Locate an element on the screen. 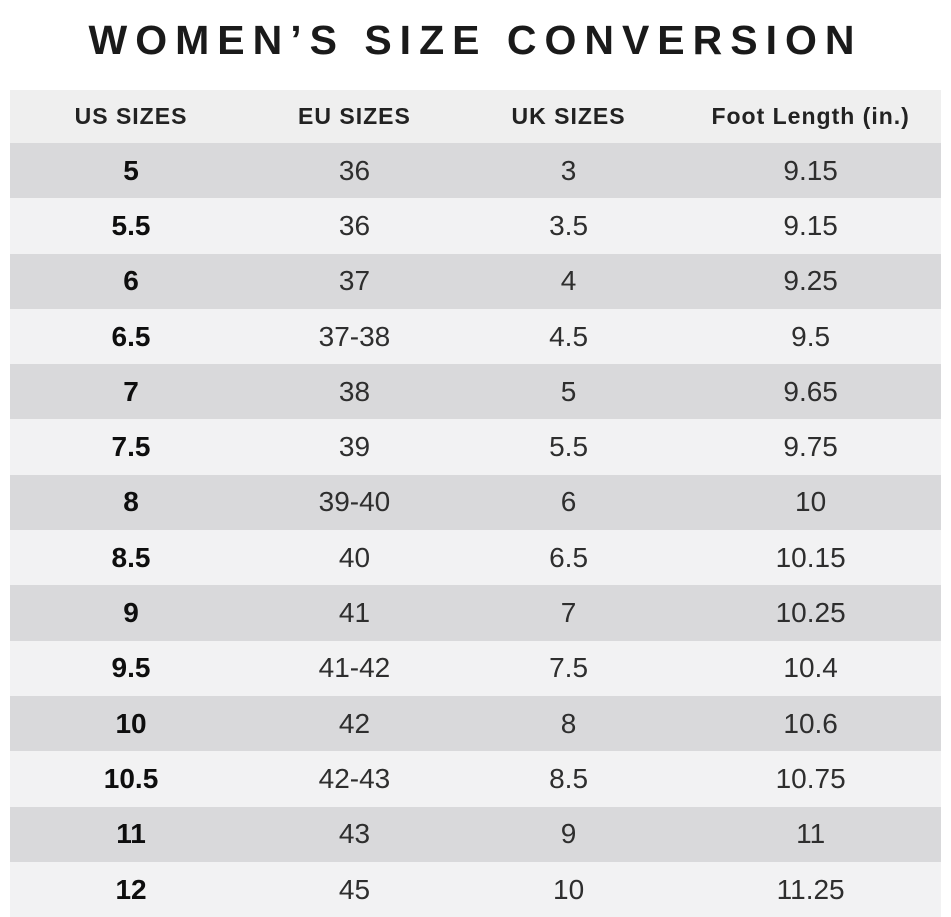 Image resolution: width=951 pixels, height=917 pixels. cell-uk-size: 4 is located at coordinates (568, 281).